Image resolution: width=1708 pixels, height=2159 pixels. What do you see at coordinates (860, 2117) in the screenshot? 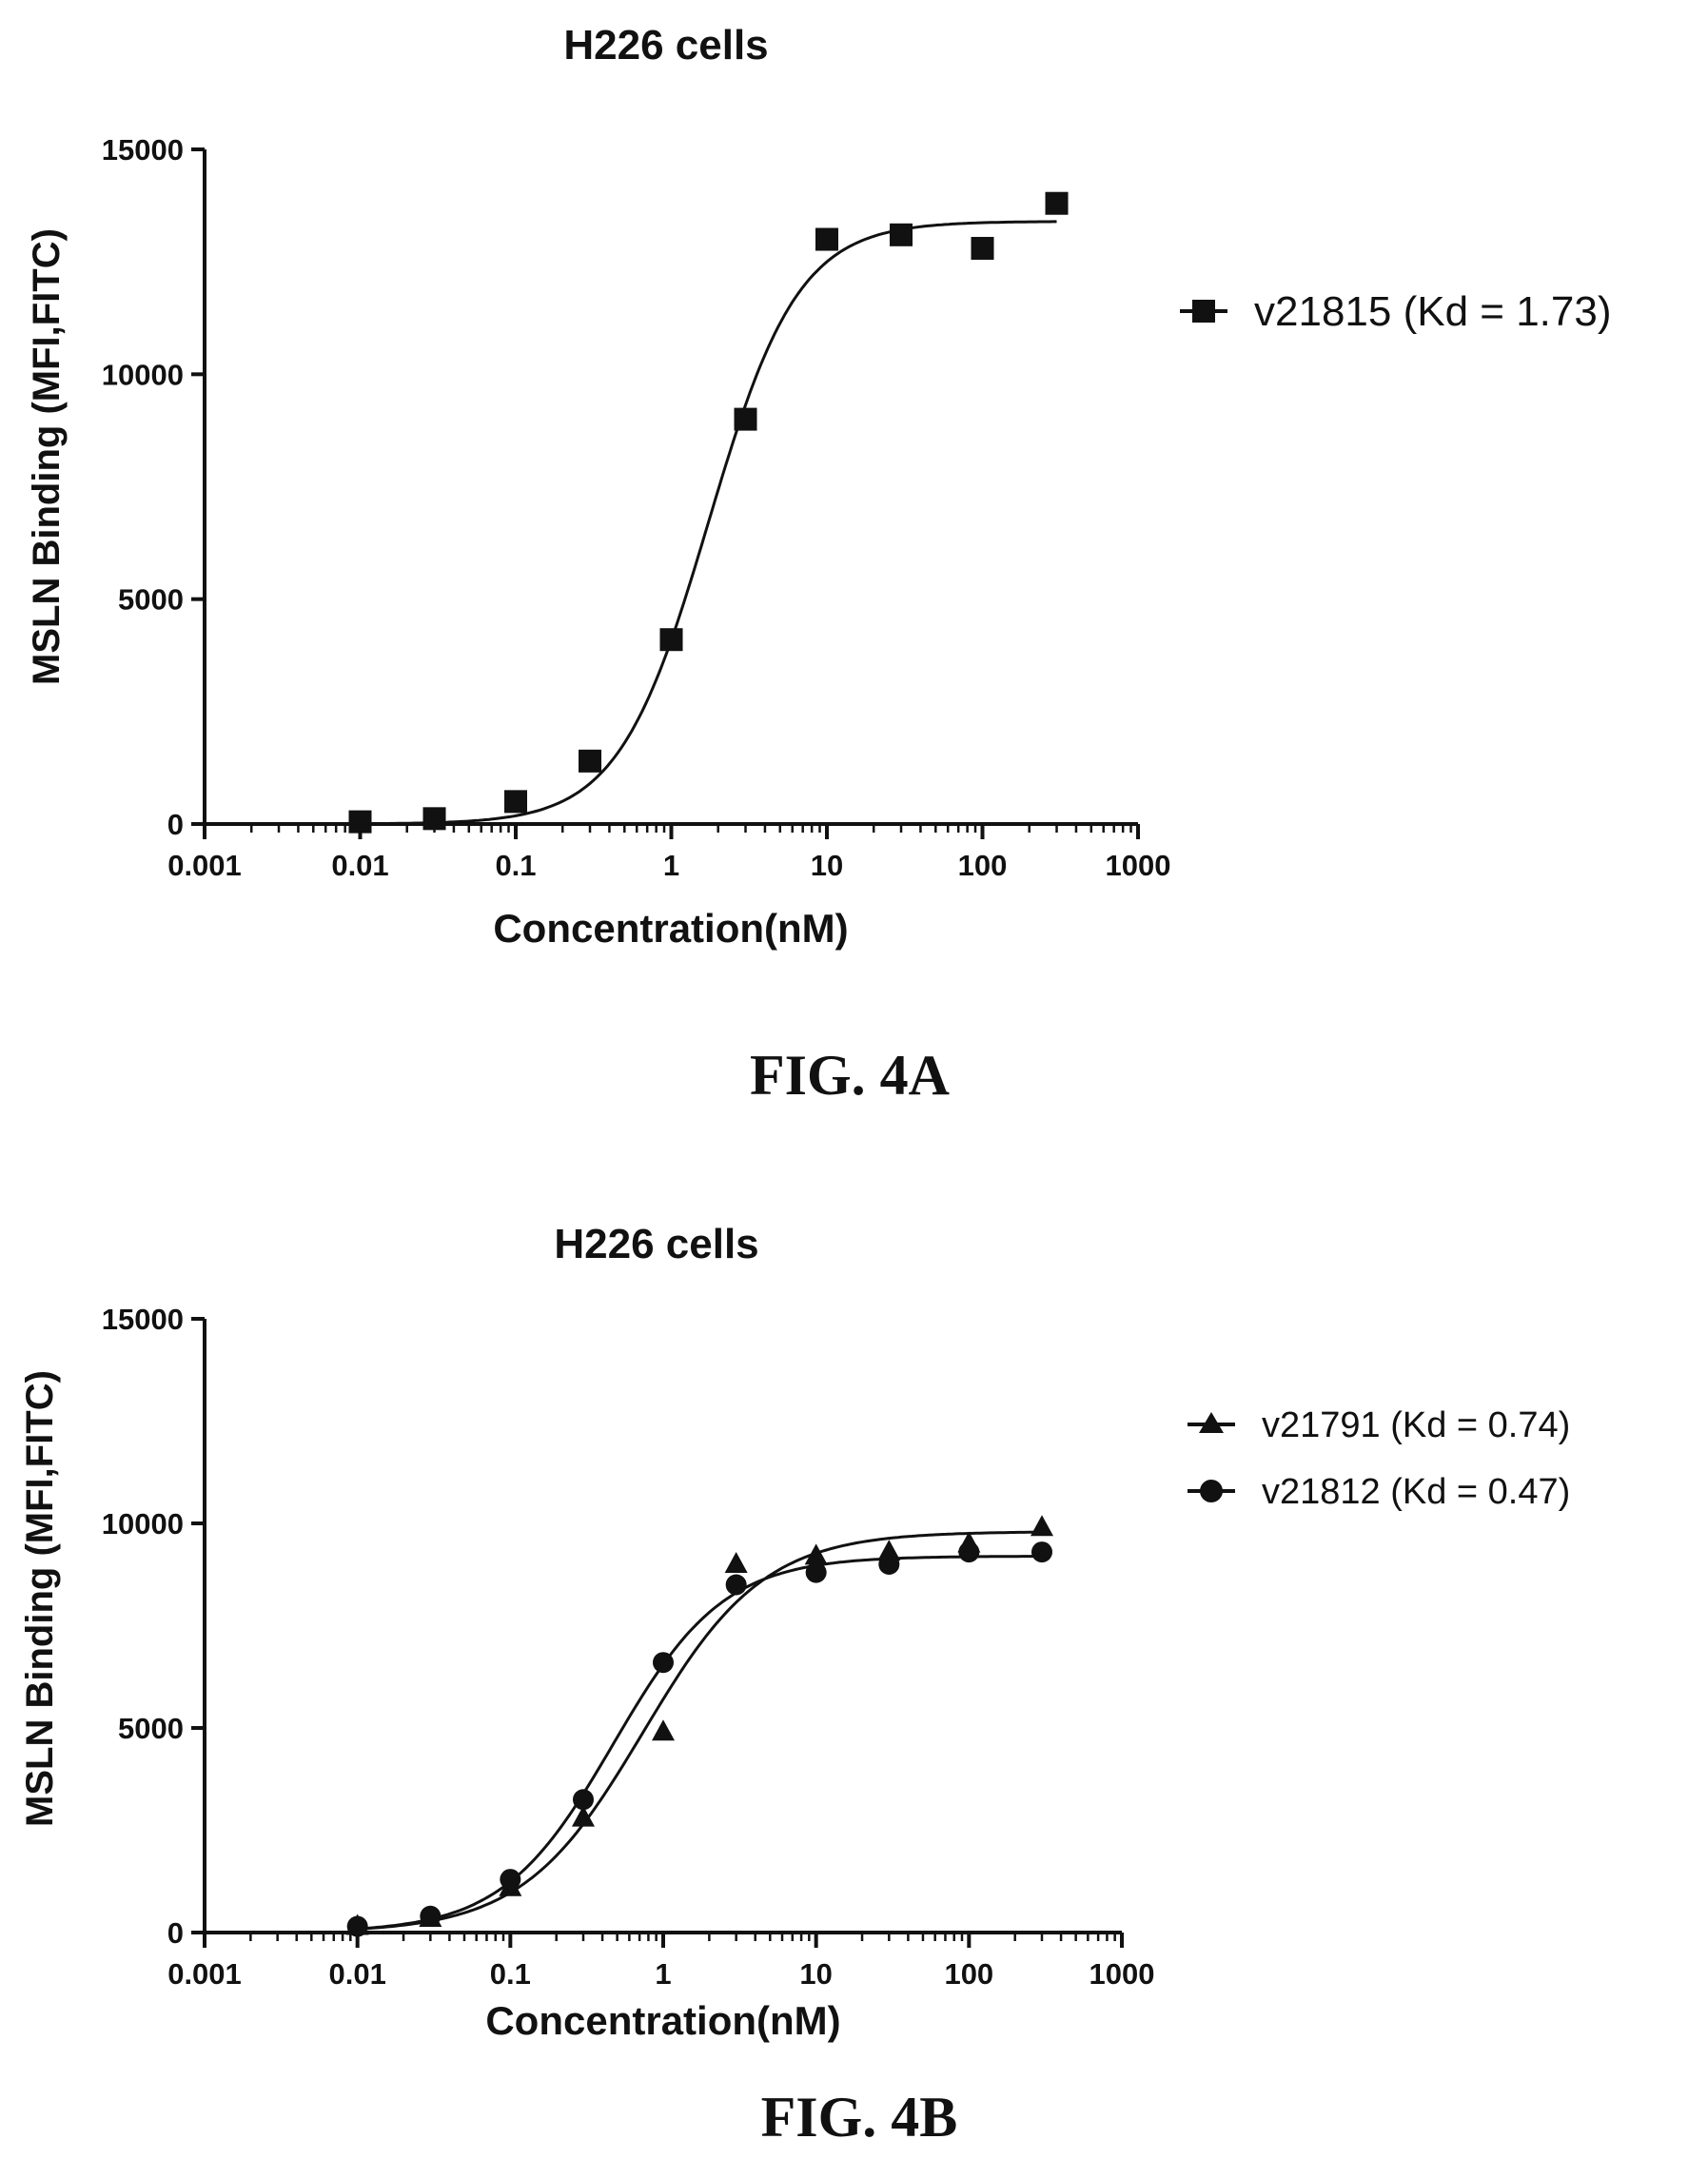
I see `figure-caption: FIG. 4B` at bounding box center [860, 2117].